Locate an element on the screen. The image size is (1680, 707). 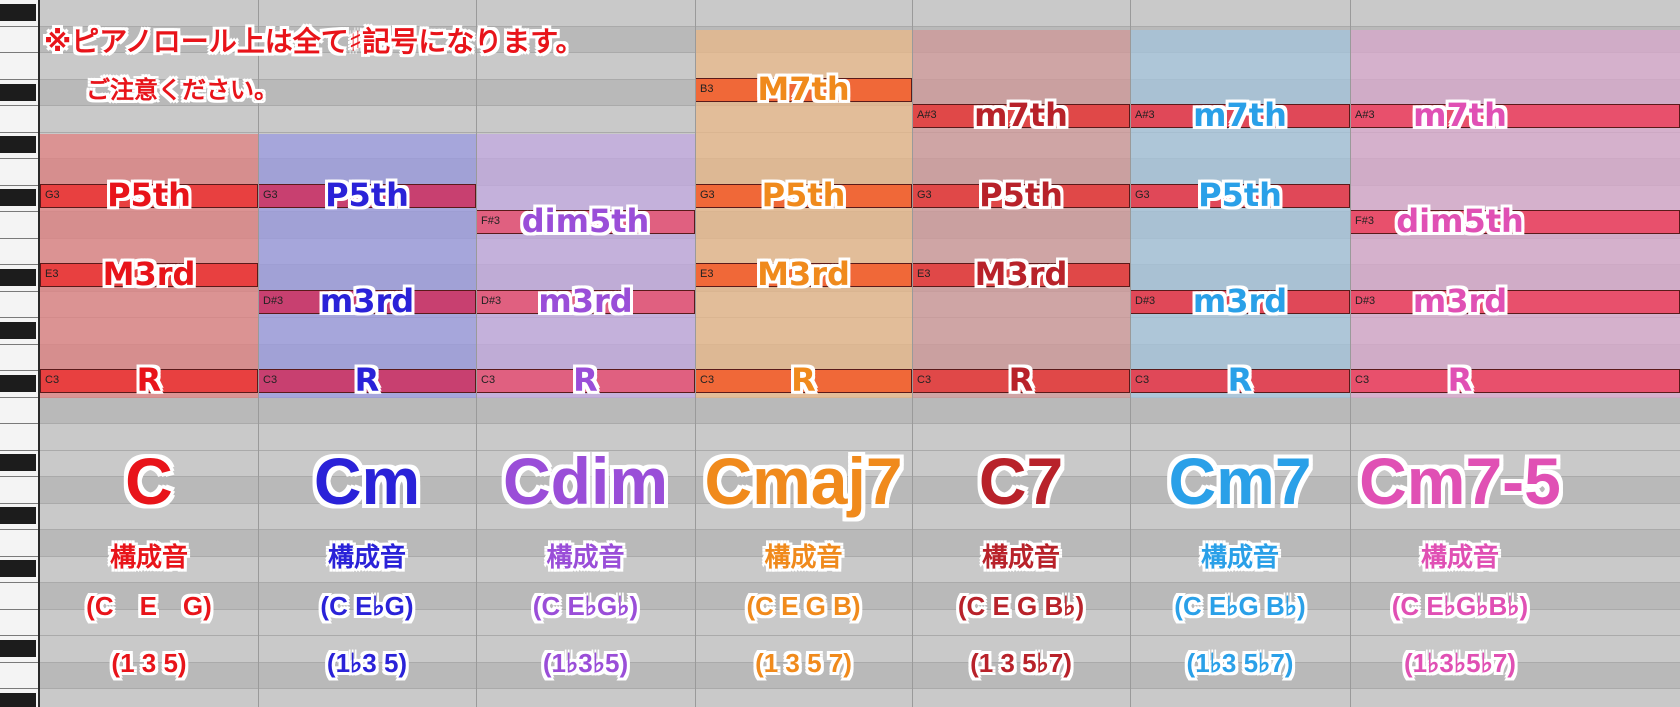
chord-tones-notes: (C E♭G B♭) is located at coordinates (1240, 606).